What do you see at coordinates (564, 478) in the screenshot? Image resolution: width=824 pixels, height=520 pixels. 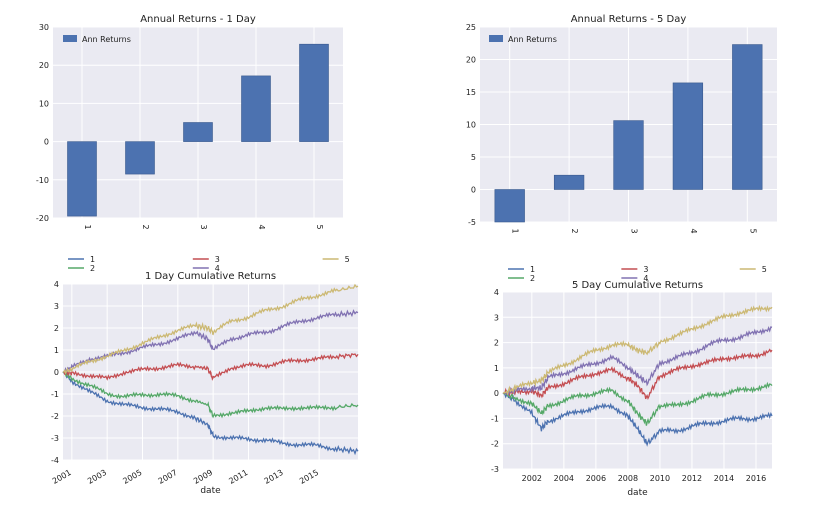 I see `x-tick-label: 2004` at bounding box center [564, 478].